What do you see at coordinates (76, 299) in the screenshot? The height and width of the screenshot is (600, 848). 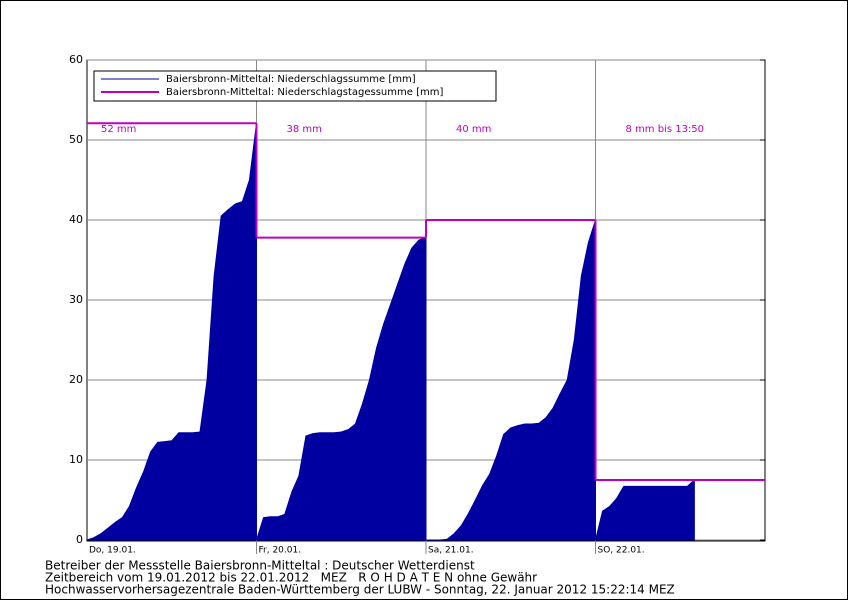 I see `y-tick-label: 30` at bounding box center [76, 299].